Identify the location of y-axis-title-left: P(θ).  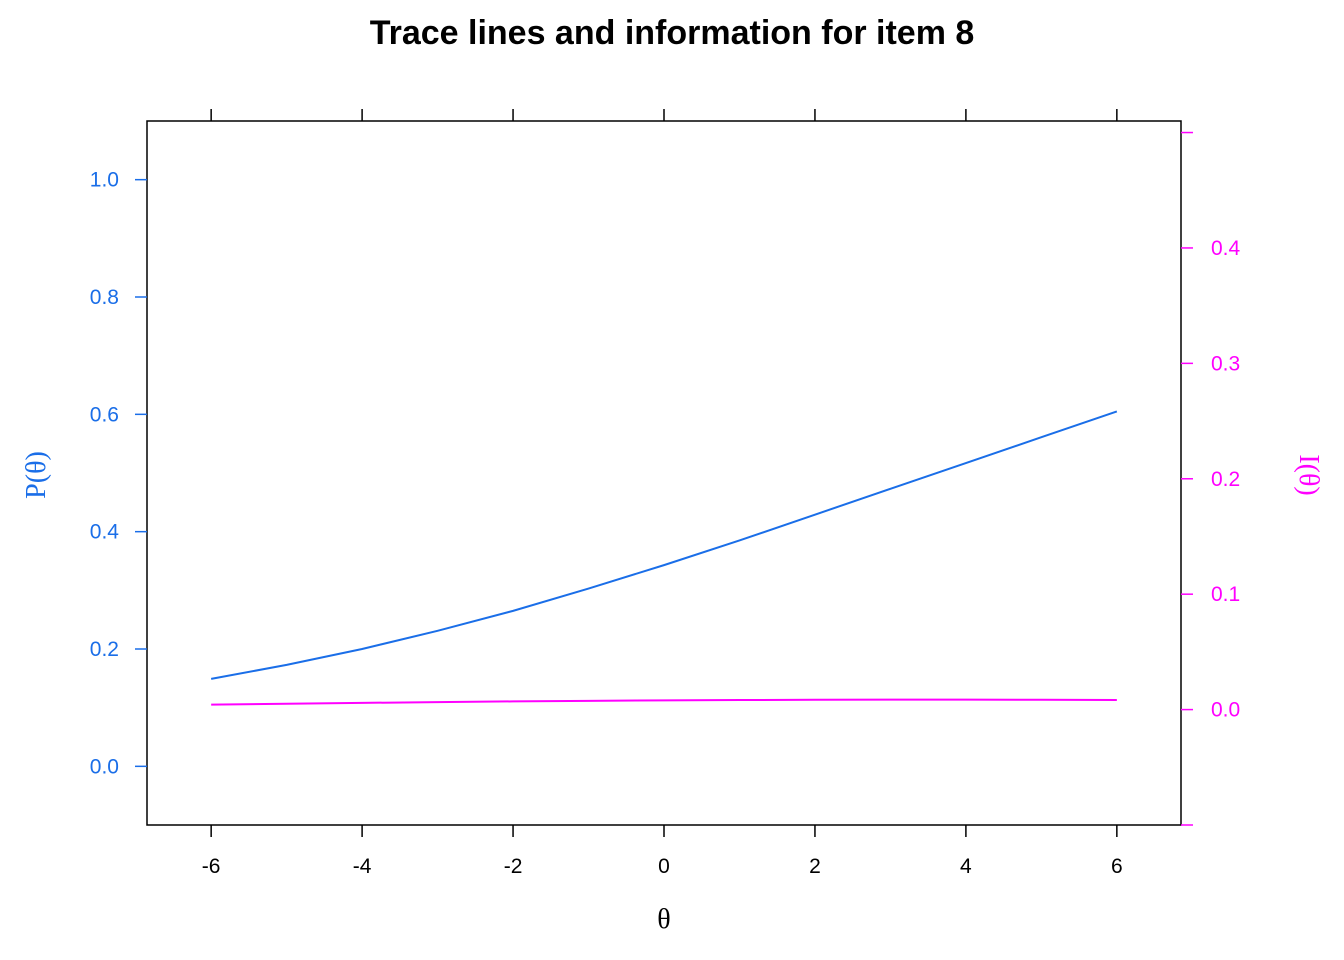
(36, 475).